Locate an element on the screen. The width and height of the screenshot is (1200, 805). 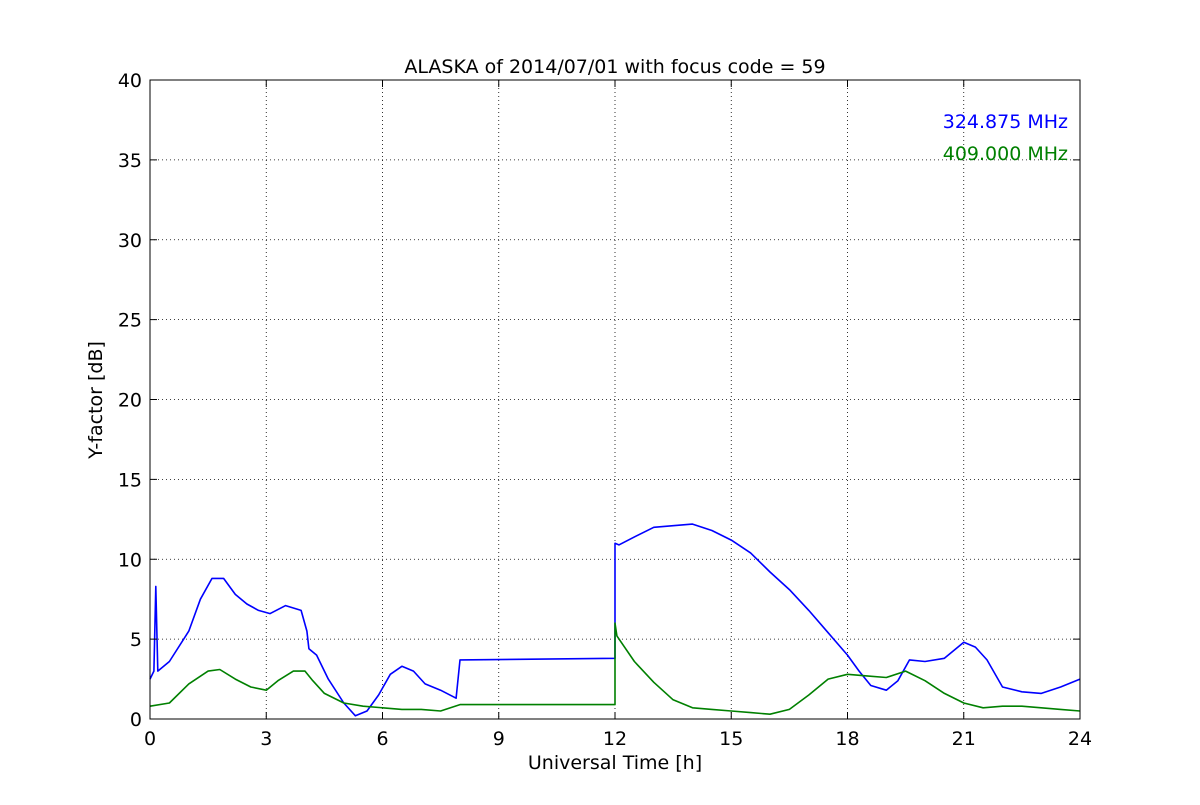
y-tick-label: 35 is located at coordinates (130, 161).